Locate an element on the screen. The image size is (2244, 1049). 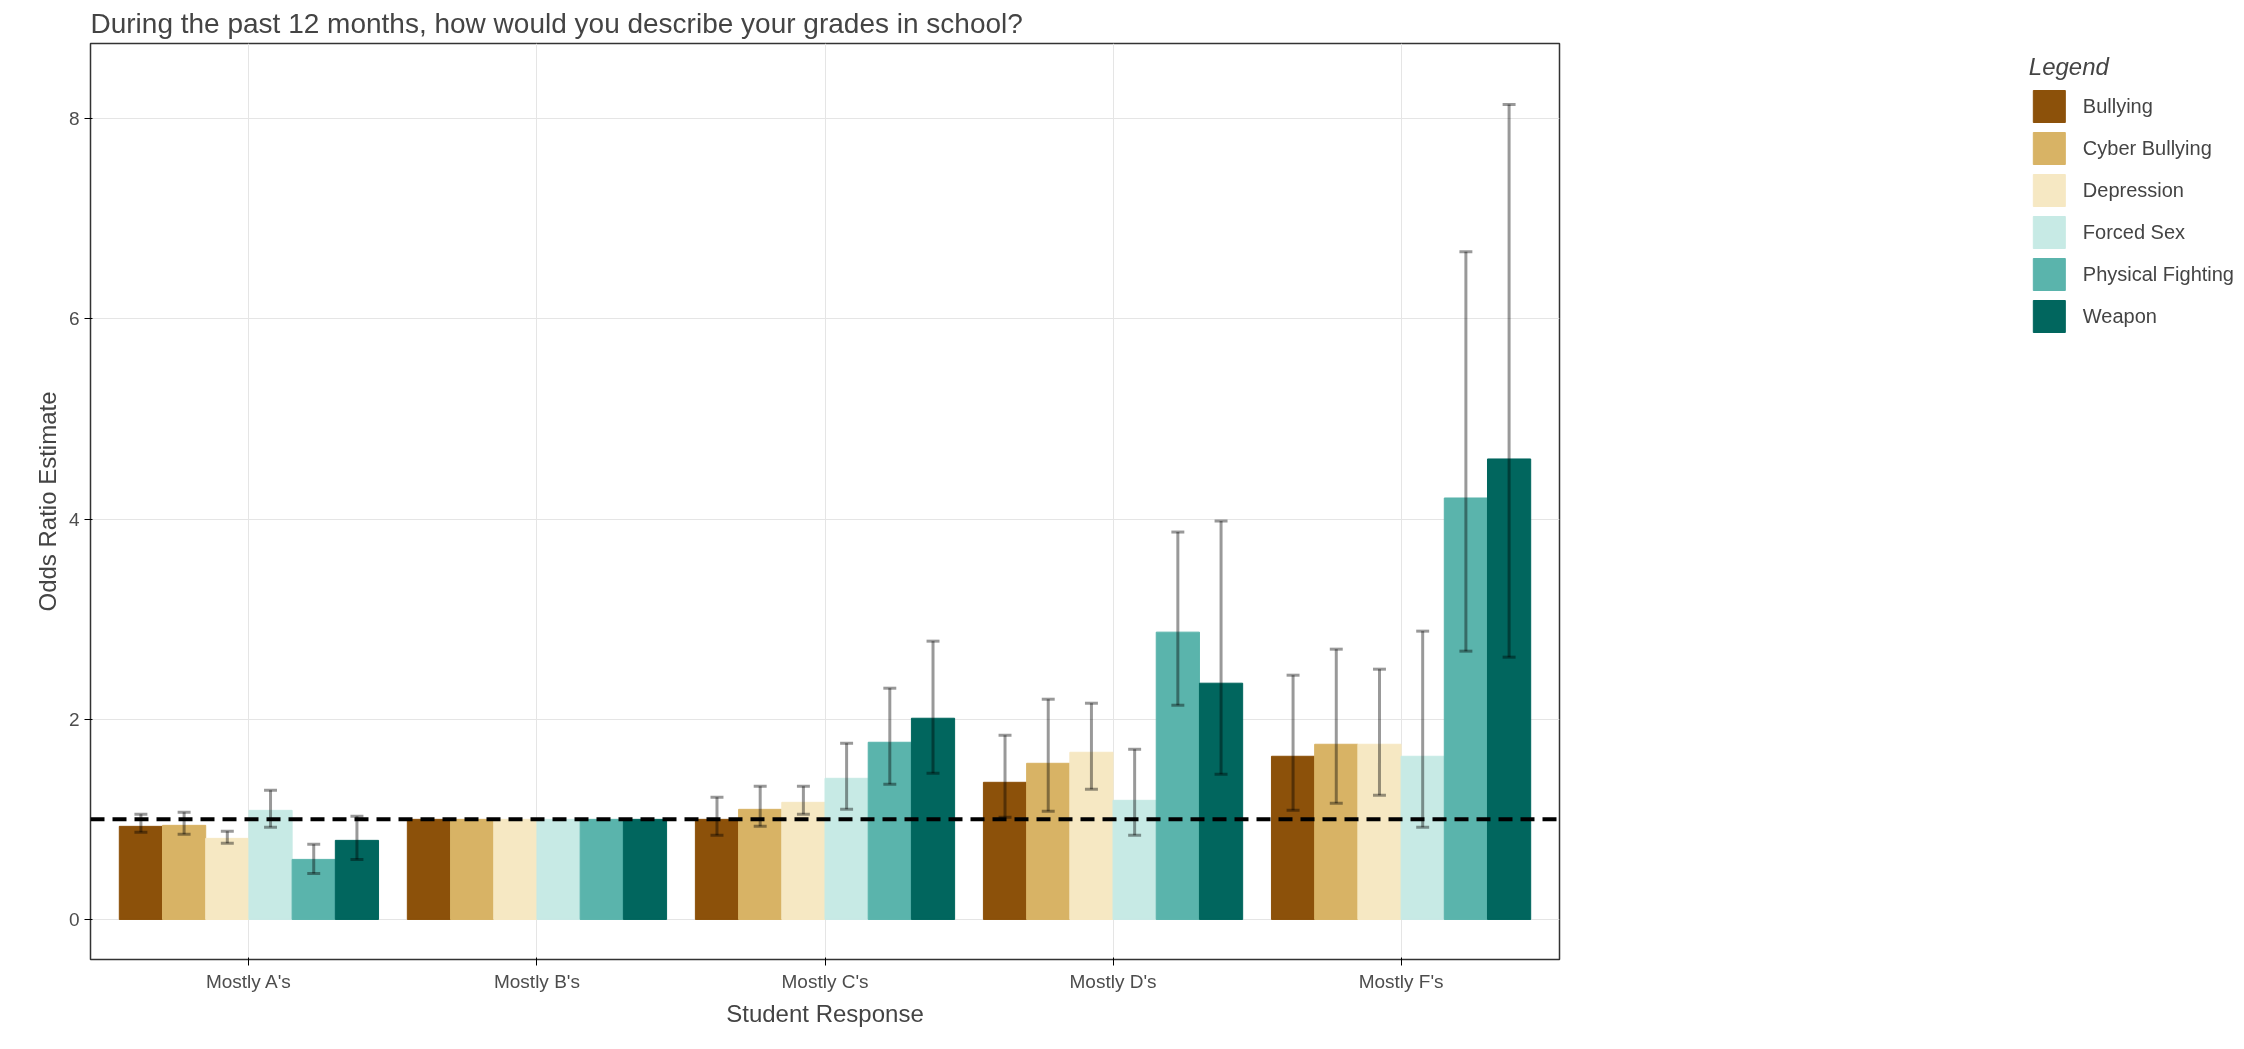
legend-label: Depression is located at coordinates (2133, 190).